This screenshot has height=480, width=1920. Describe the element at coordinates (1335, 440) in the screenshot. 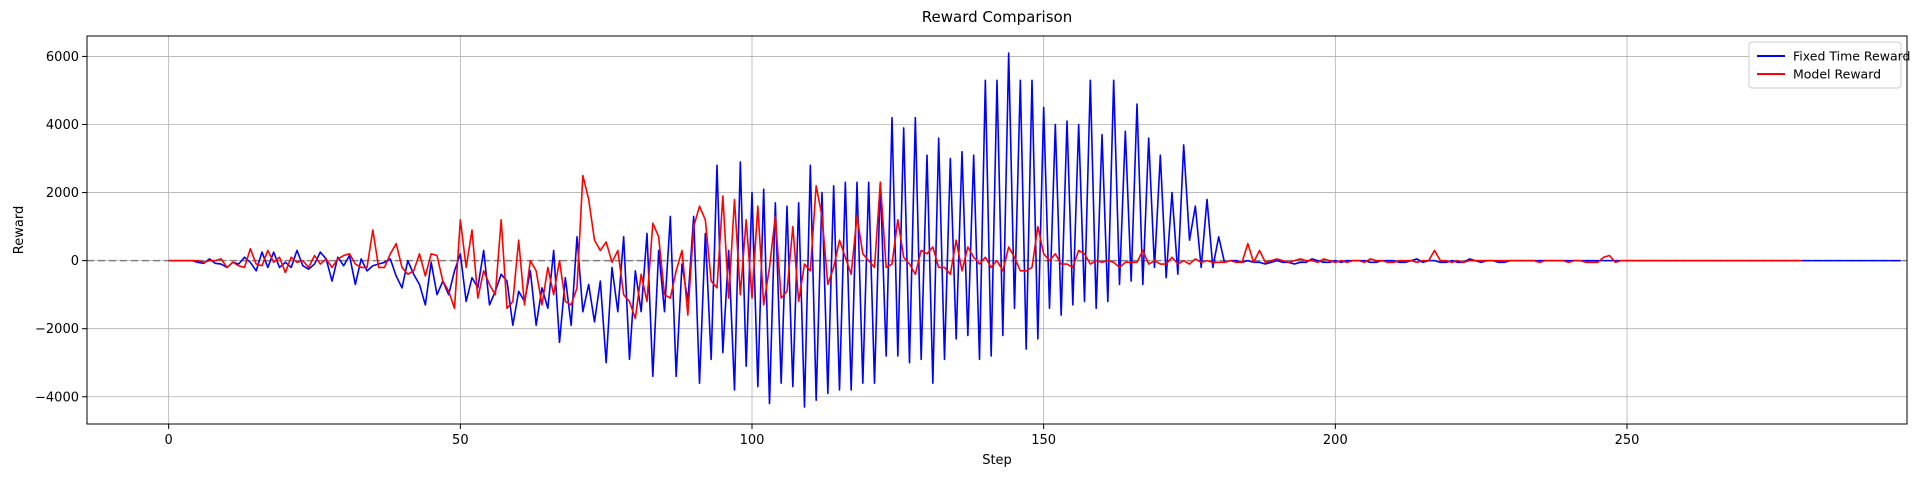

I see `x-tick-label: 200` at that location.